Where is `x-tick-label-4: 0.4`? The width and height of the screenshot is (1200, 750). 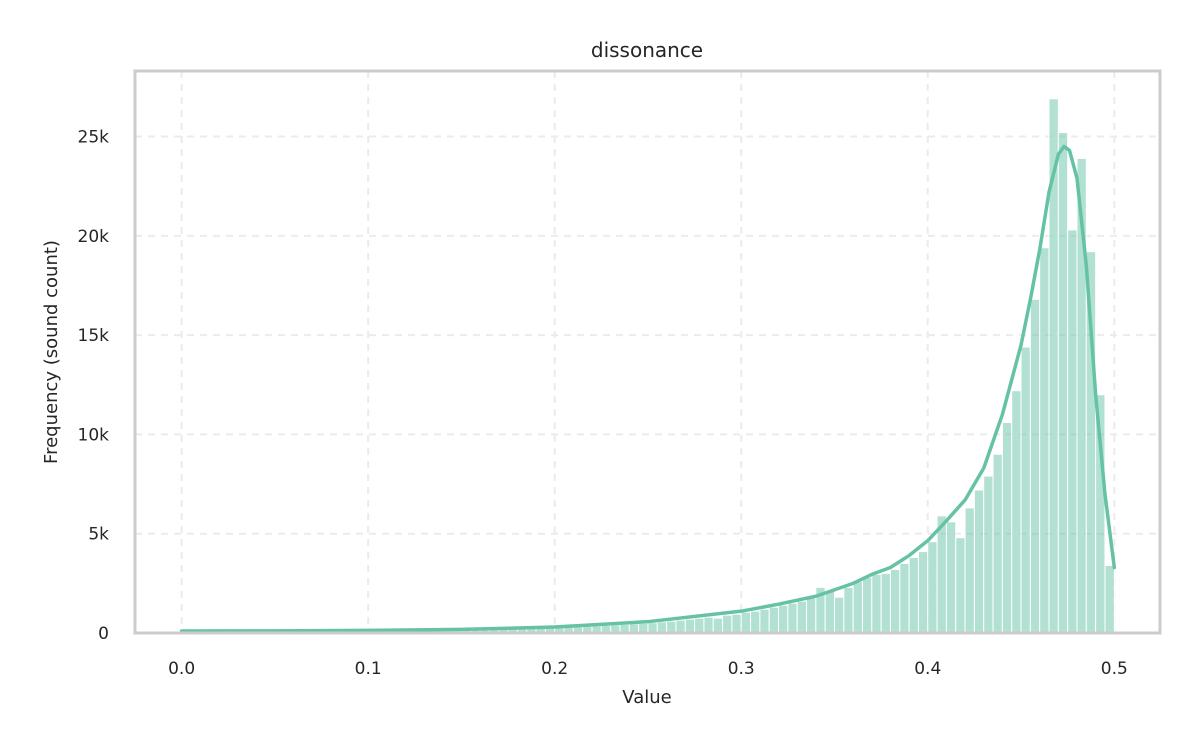 x-tick-label-4: 0.4 is located at coordinates (927, 669).